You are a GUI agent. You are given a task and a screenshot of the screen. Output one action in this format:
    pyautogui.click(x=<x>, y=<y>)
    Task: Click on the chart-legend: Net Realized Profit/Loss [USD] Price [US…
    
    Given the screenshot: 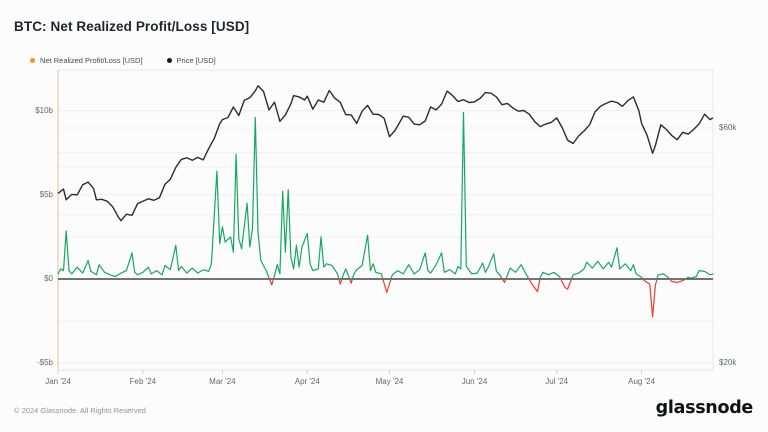 What is the action you would take?
    pyautogui.click(x=123, y=60)
    